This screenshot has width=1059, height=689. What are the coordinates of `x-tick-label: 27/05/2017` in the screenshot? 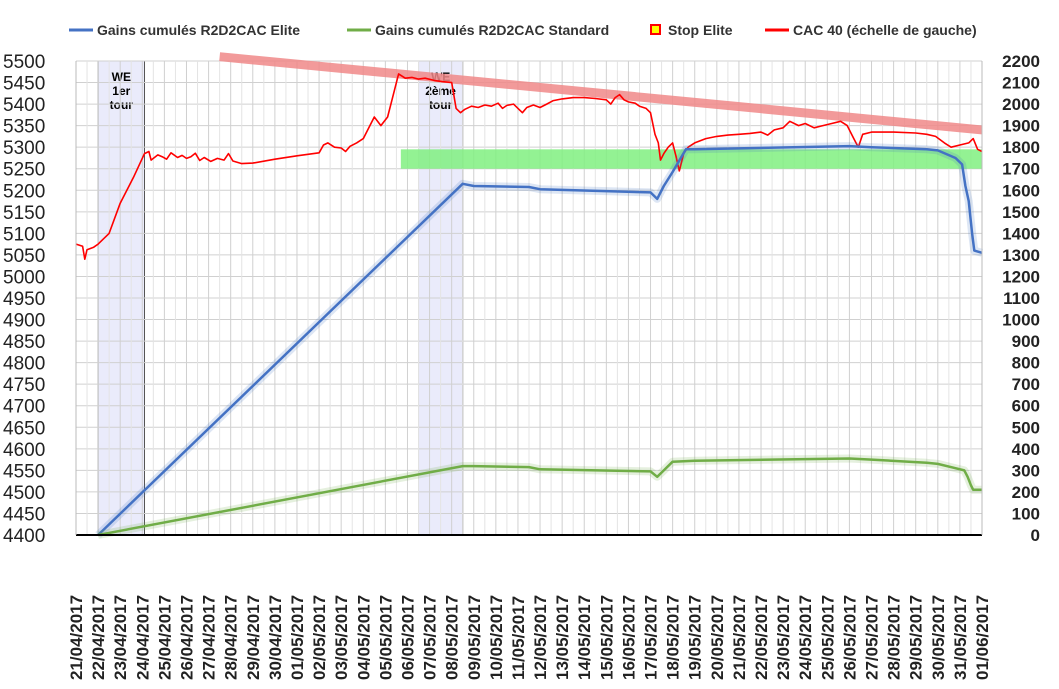 It's located at (872, 637).